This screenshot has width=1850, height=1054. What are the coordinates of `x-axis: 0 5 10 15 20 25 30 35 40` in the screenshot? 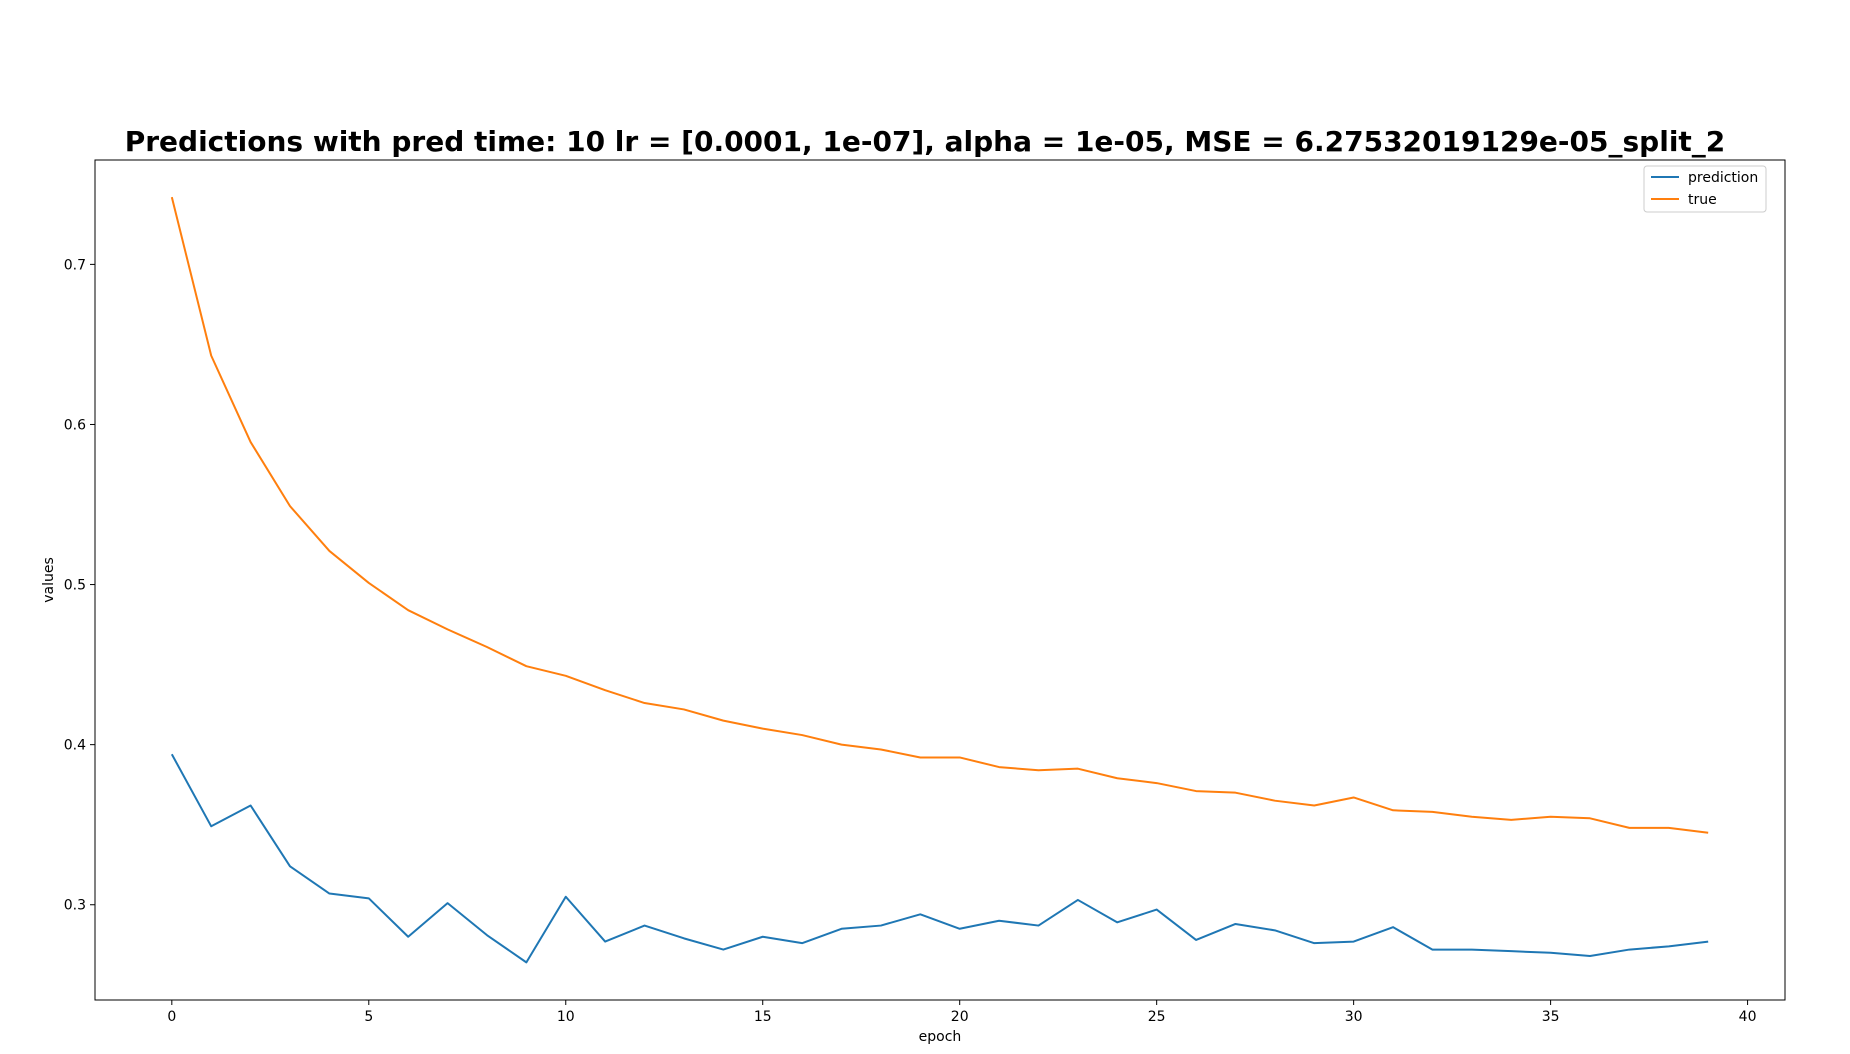 It's located at (961, 1012).